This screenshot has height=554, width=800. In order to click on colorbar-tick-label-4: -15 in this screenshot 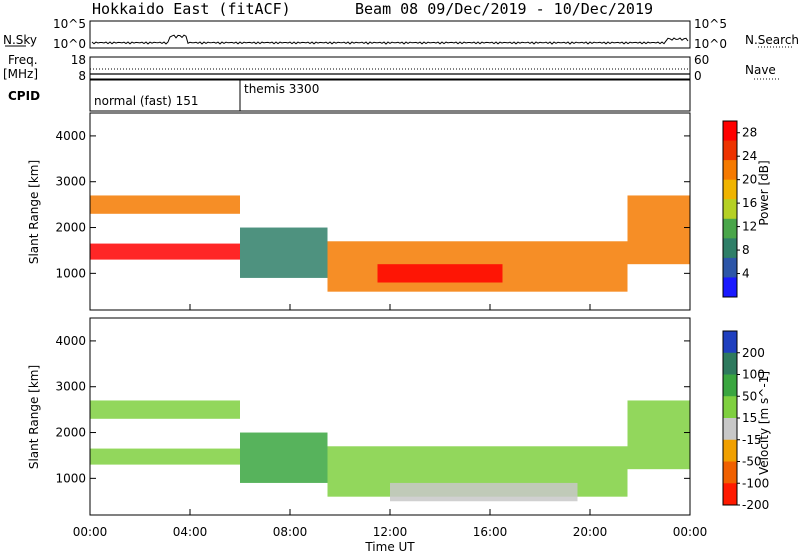, I will do `click(752, 440)`.